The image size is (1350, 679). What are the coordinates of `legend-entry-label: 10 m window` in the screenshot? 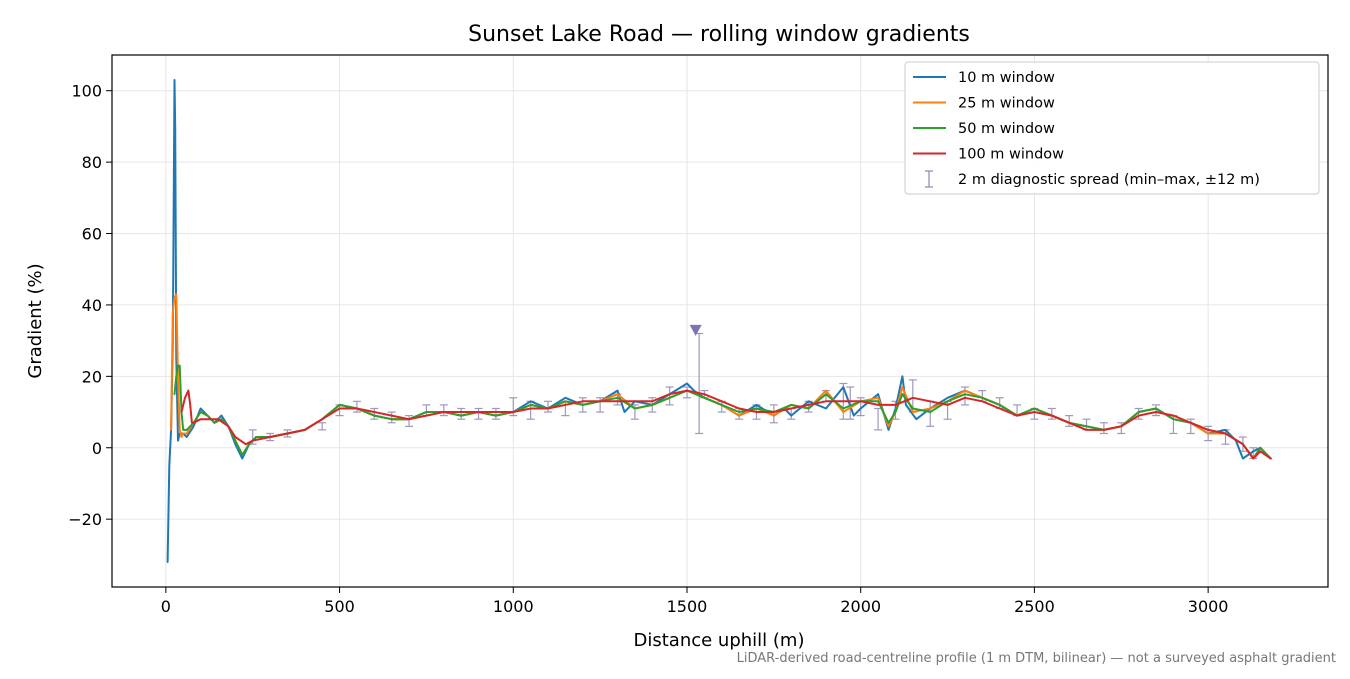 It's located at (1006, 78).